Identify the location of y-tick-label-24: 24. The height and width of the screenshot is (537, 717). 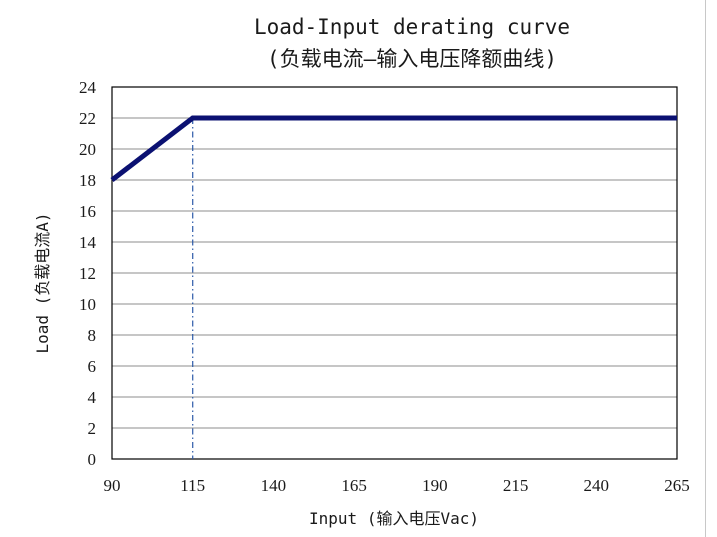
(88, 87).